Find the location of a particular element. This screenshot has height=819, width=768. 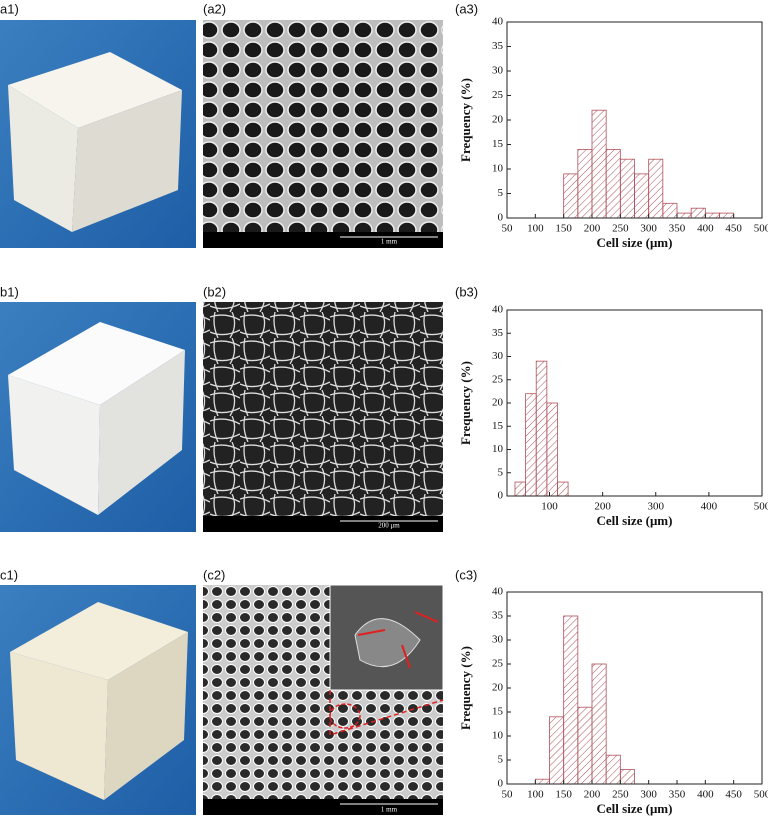

inset-cell is located at coordinates (387, 643).